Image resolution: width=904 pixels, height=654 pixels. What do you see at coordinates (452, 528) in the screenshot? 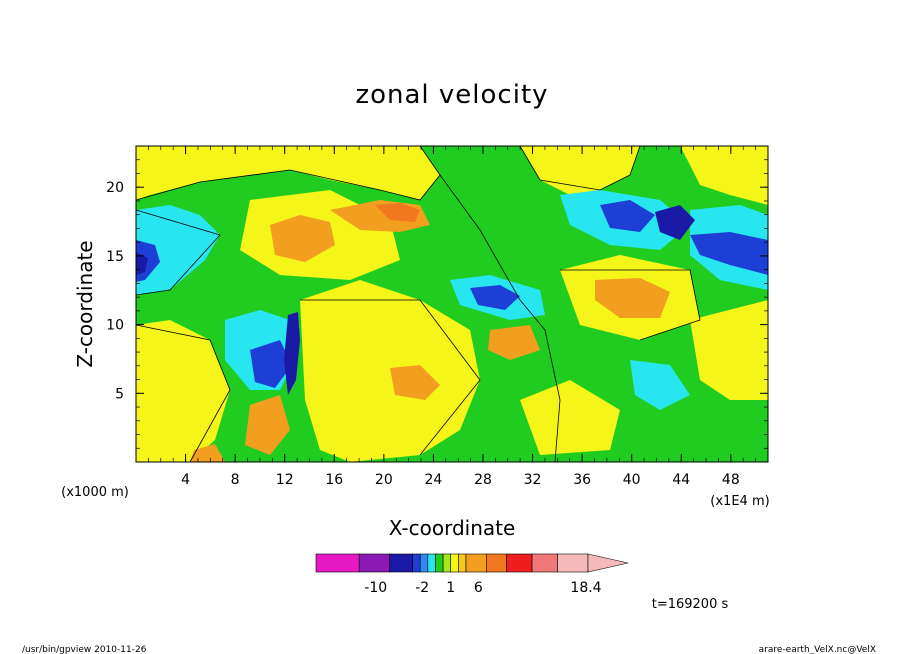
I see `x-axis-label: X-coordinate` at bounding box center [452, 528].